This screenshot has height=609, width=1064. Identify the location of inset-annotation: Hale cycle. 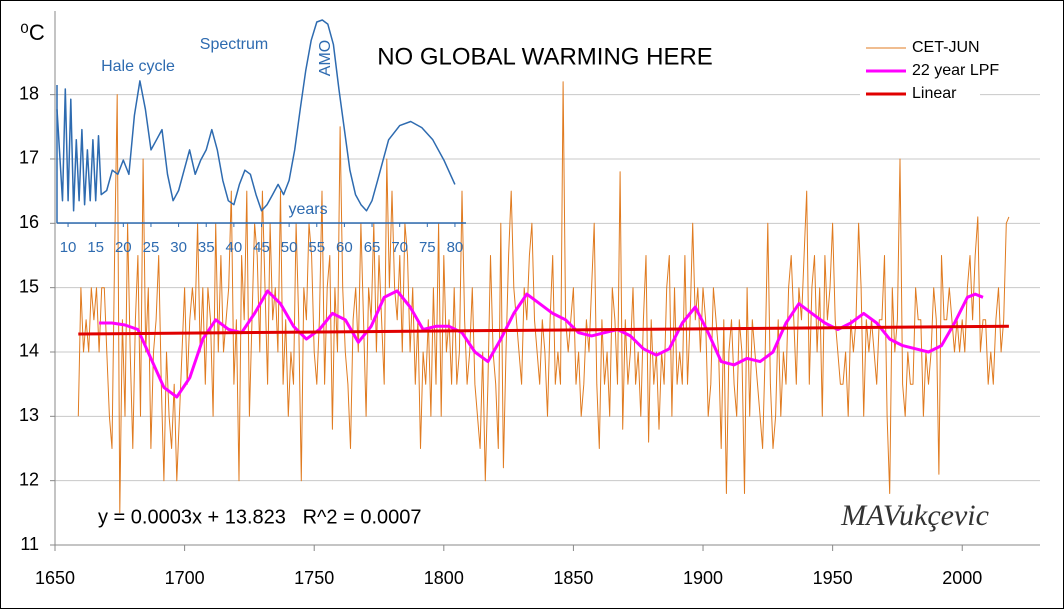
(138, 66).